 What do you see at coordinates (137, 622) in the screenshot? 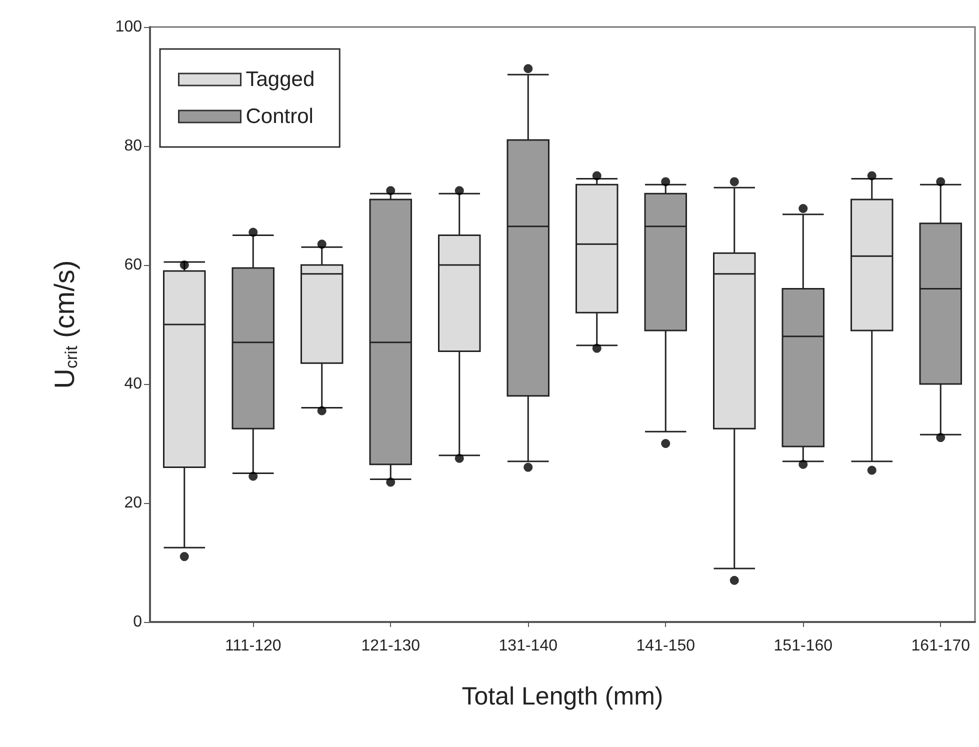
I see `y-tick-label: 0` at bounding box center [137, 622].